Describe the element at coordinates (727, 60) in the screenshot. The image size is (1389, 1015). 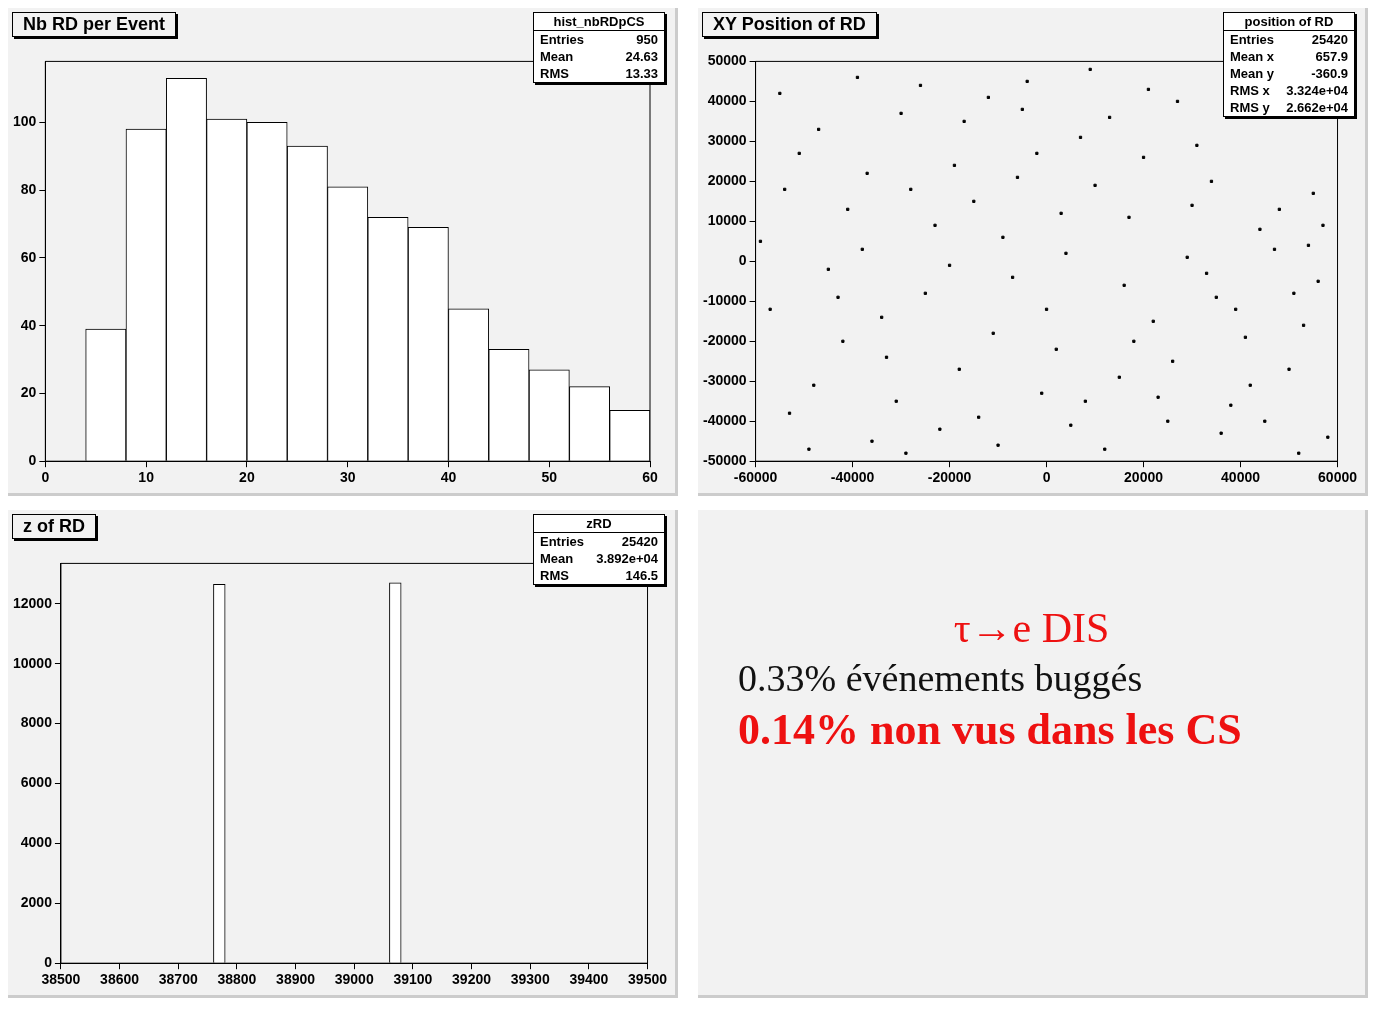
I see `y-tick-label: 50000` at that location.